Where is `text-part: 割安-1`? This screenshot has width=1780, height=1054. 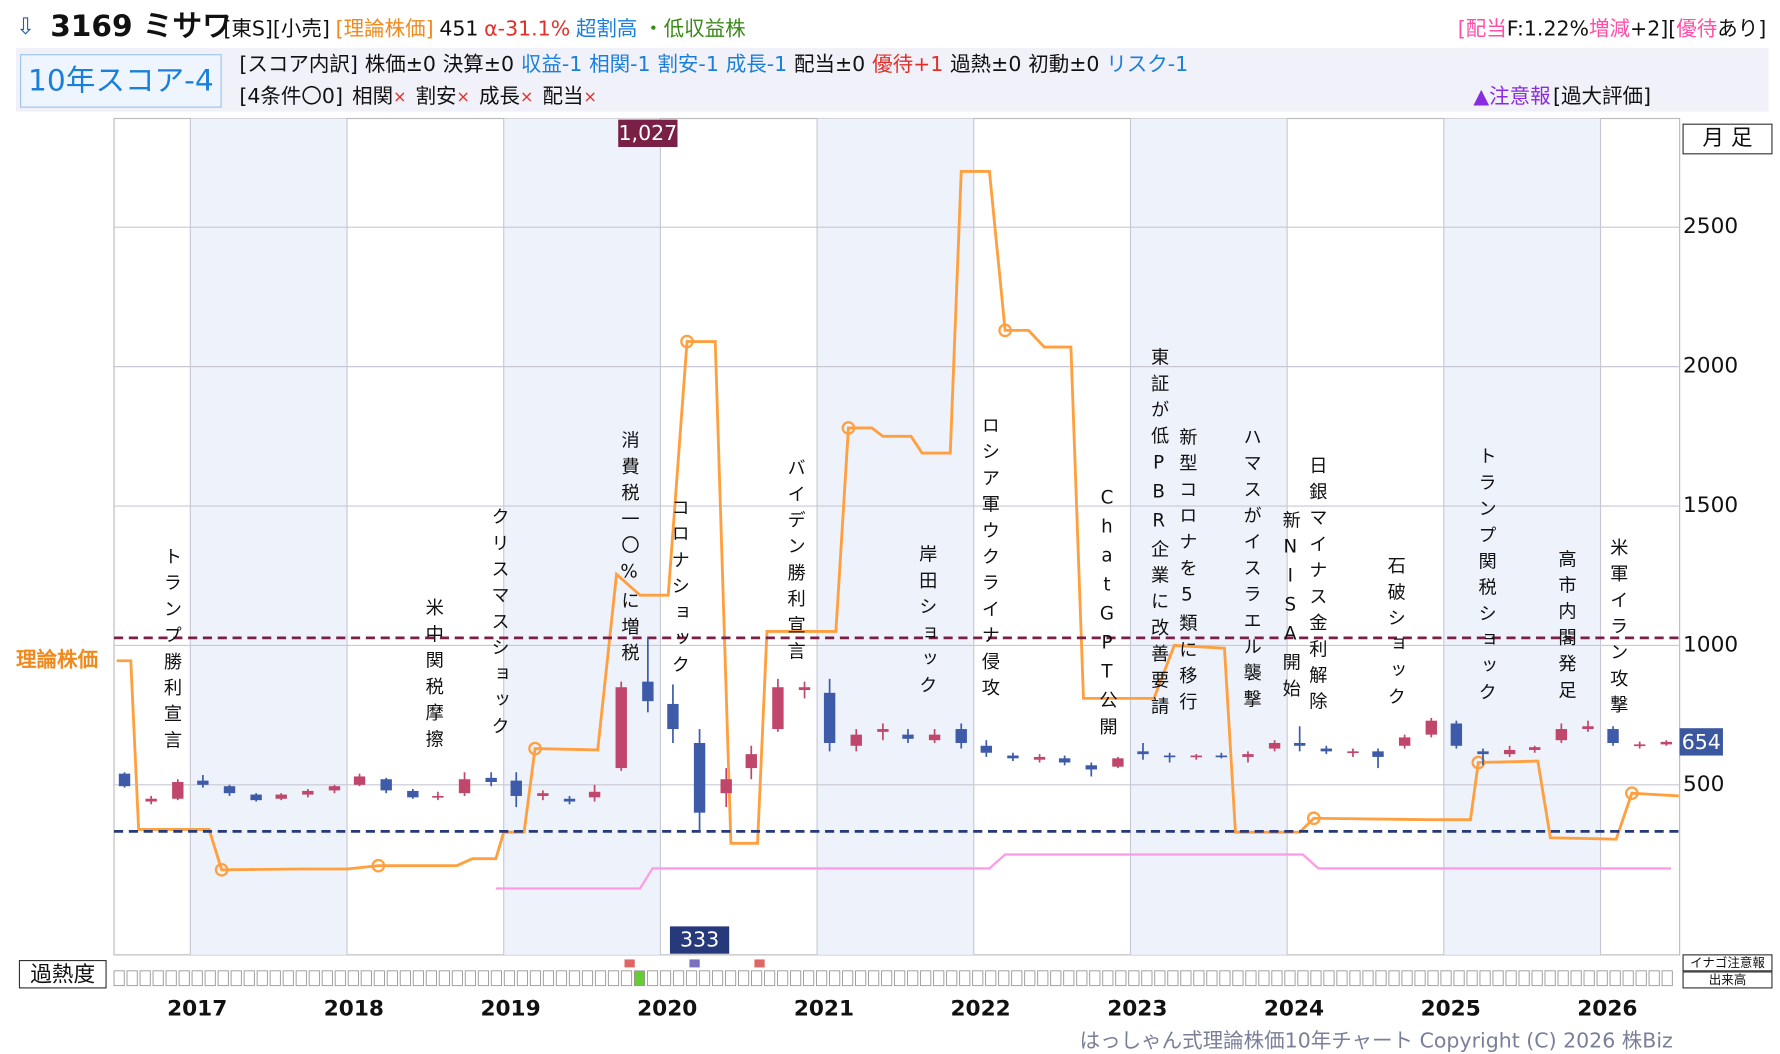 text-part: 割安-1 is located at coordinates (687, 64).